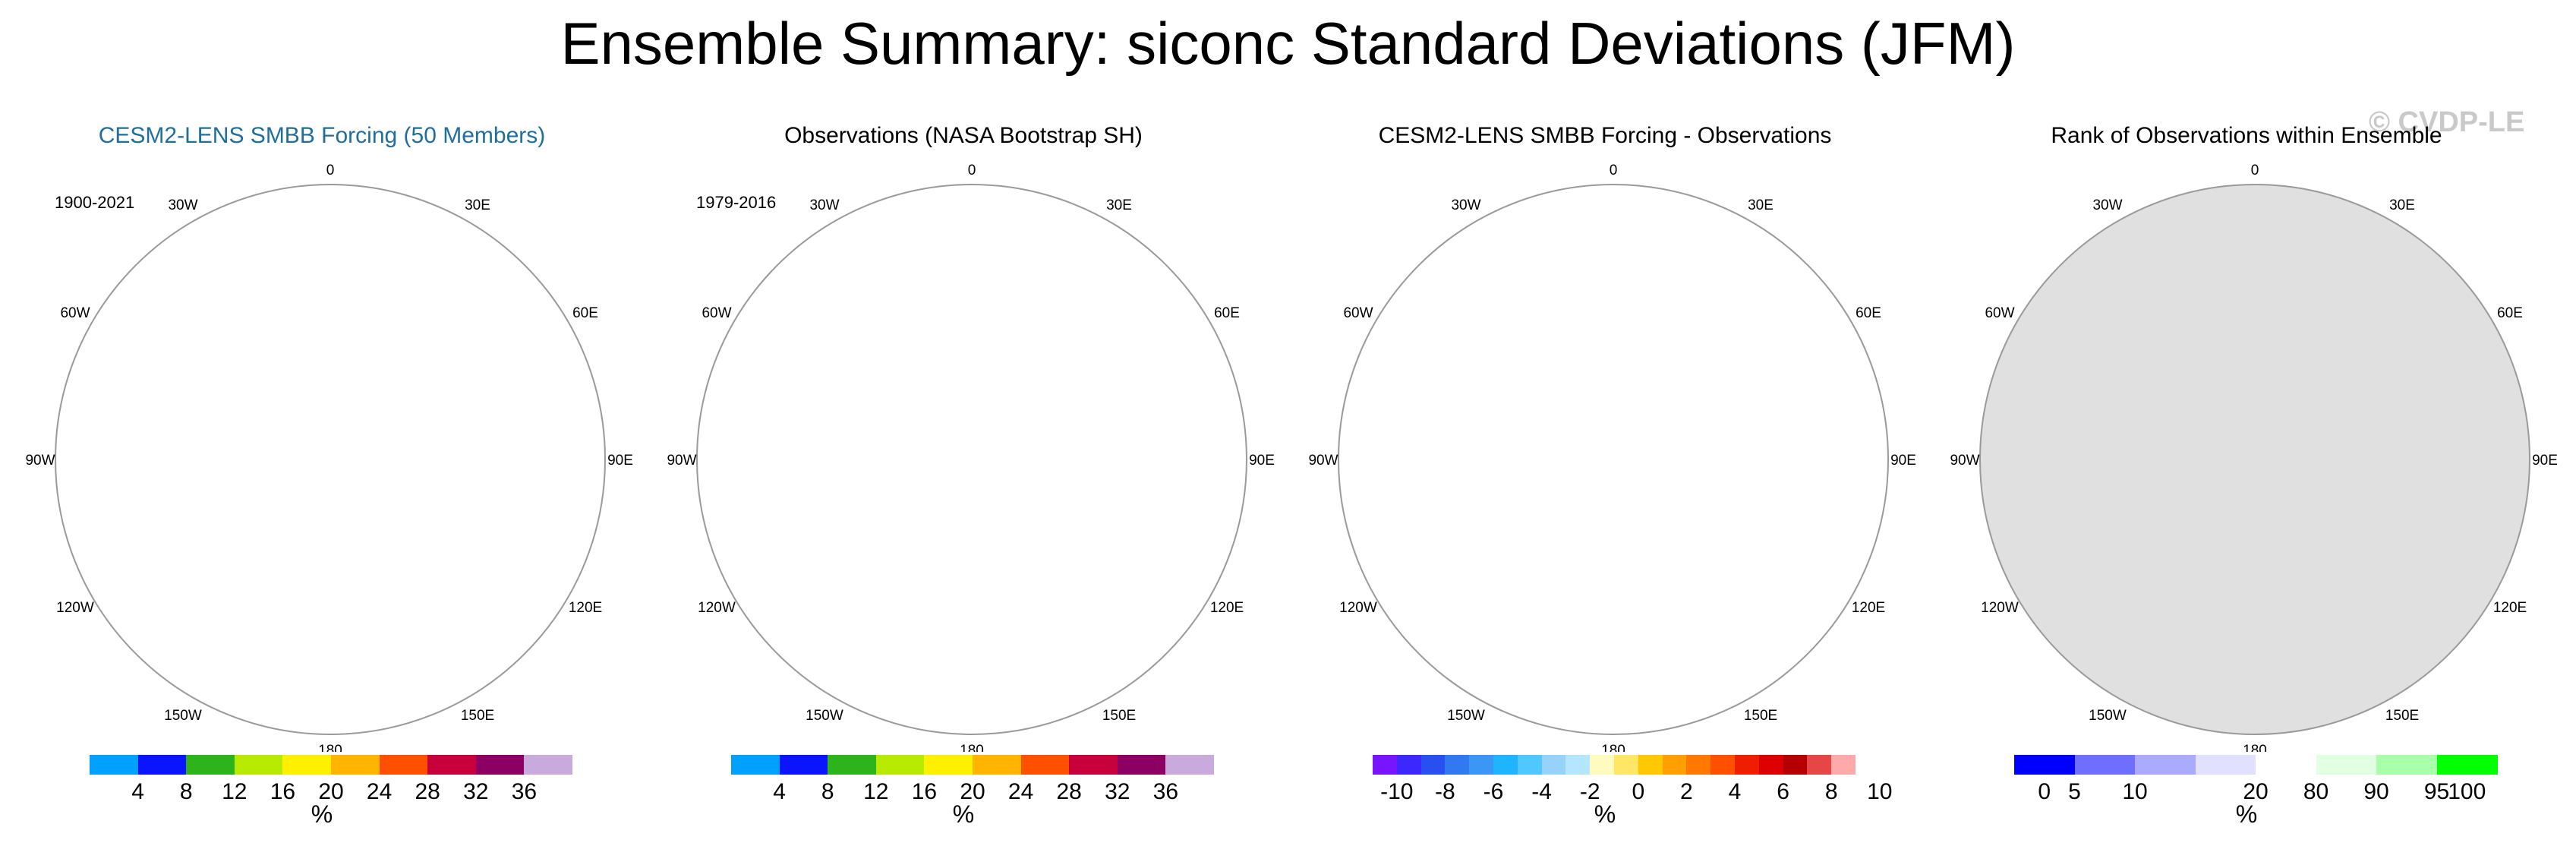 Image resolution: width=2576 pixels, height=846 pixels. I want to click on colorbar-tick-label: 32, so click(476, 791).